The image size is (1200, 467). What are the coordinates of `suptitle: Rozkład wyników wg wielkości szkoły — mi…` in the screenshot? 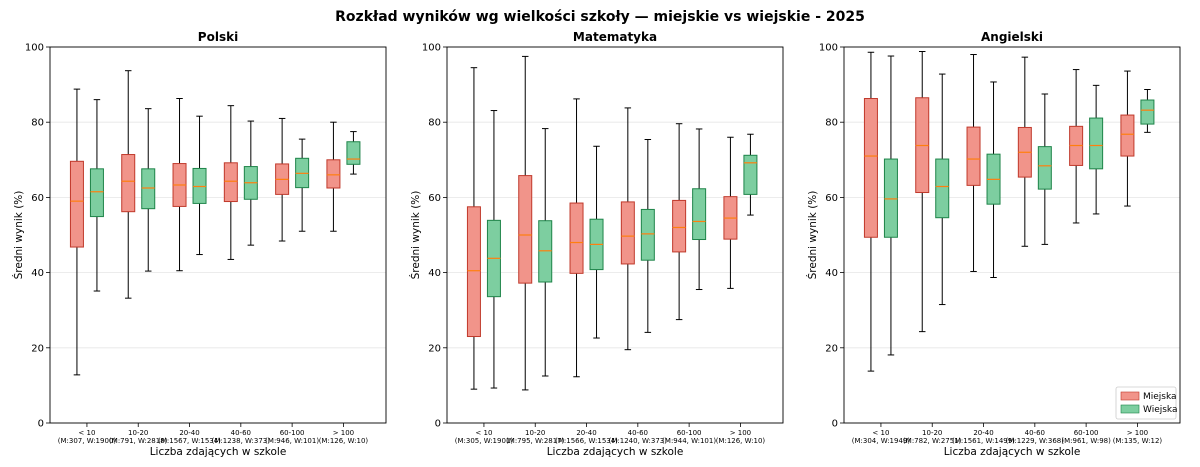 It's located at (600, 17).